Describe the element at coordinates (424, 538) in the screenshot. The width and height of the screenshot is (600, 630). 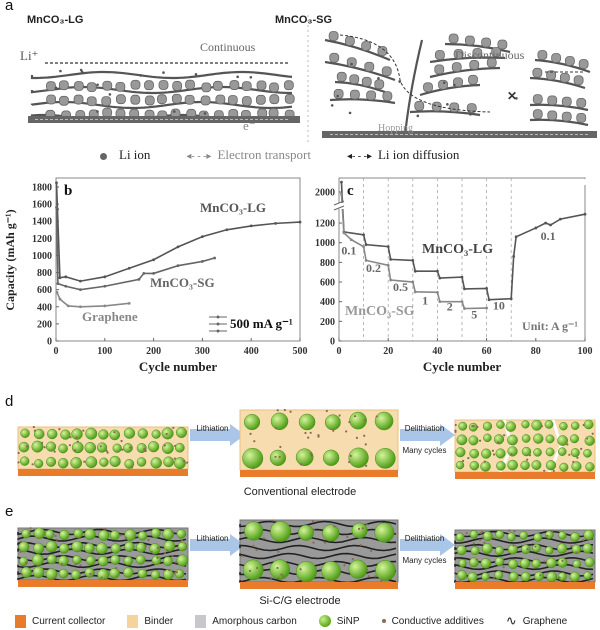
I see `e-delithiation-label: Delithiation` at that location.